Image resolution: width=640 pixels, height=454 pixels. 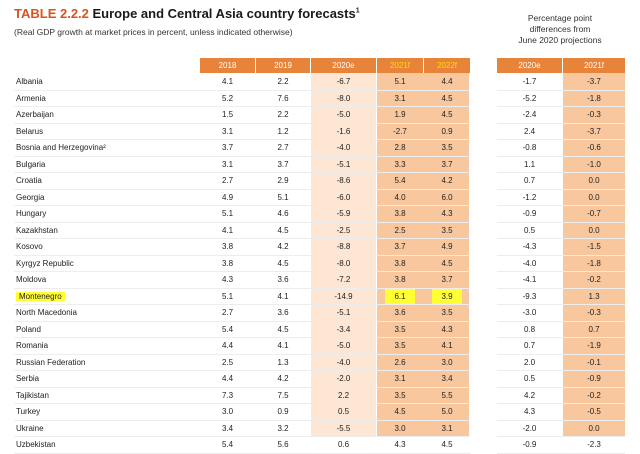 I want to click on value-2018-cell-text: 2.7, so click(x=227, y=312).